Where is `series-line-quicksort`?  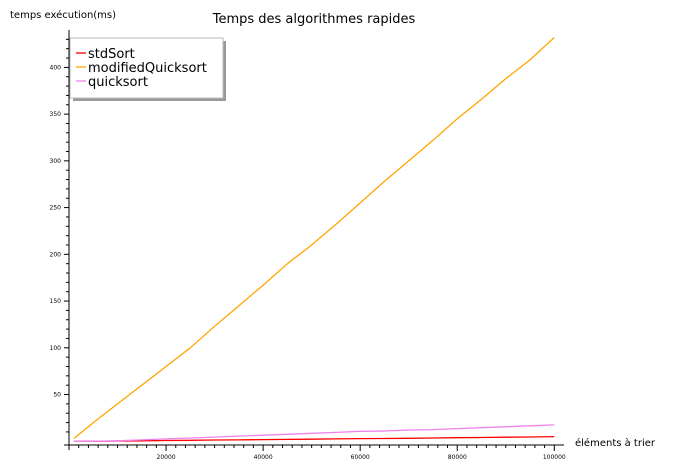 series-line-quicksort is located at coordinates (314, 433).